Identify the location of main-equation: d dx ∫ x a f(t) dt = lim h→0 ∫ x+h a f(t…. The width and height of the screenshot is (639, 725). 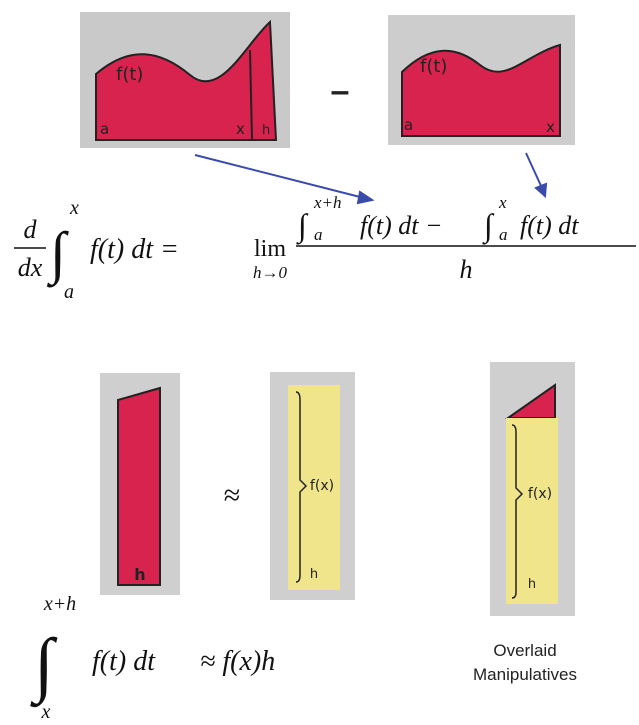
(325, 248).